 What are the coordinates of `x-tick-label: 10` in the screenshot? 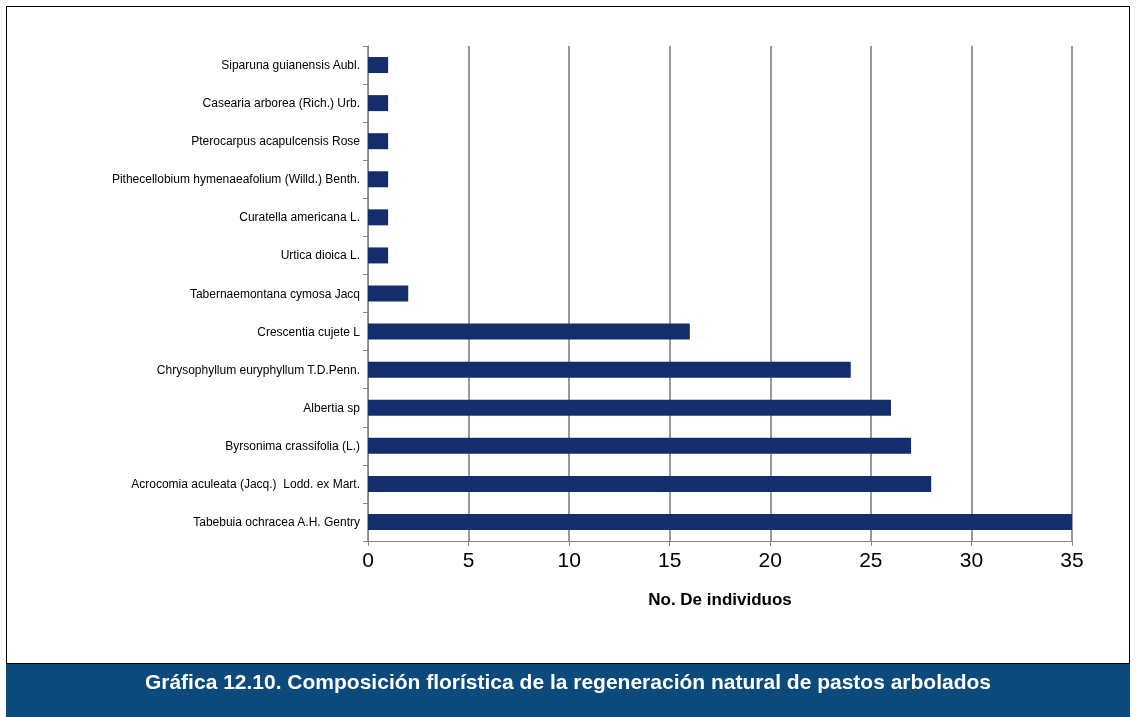 It's located at (569, 559).